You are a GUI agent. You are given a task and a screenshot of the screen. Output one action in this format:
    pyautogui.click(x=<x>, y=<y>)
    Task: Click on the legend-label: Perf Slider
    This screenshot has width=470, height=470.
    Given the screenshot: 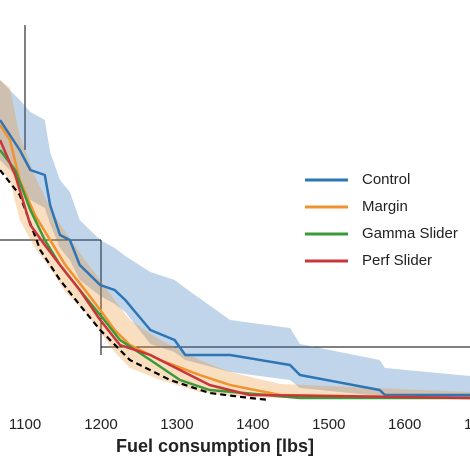 What is the action you would take?
    pyautogui.click(x=397, y=260)
    